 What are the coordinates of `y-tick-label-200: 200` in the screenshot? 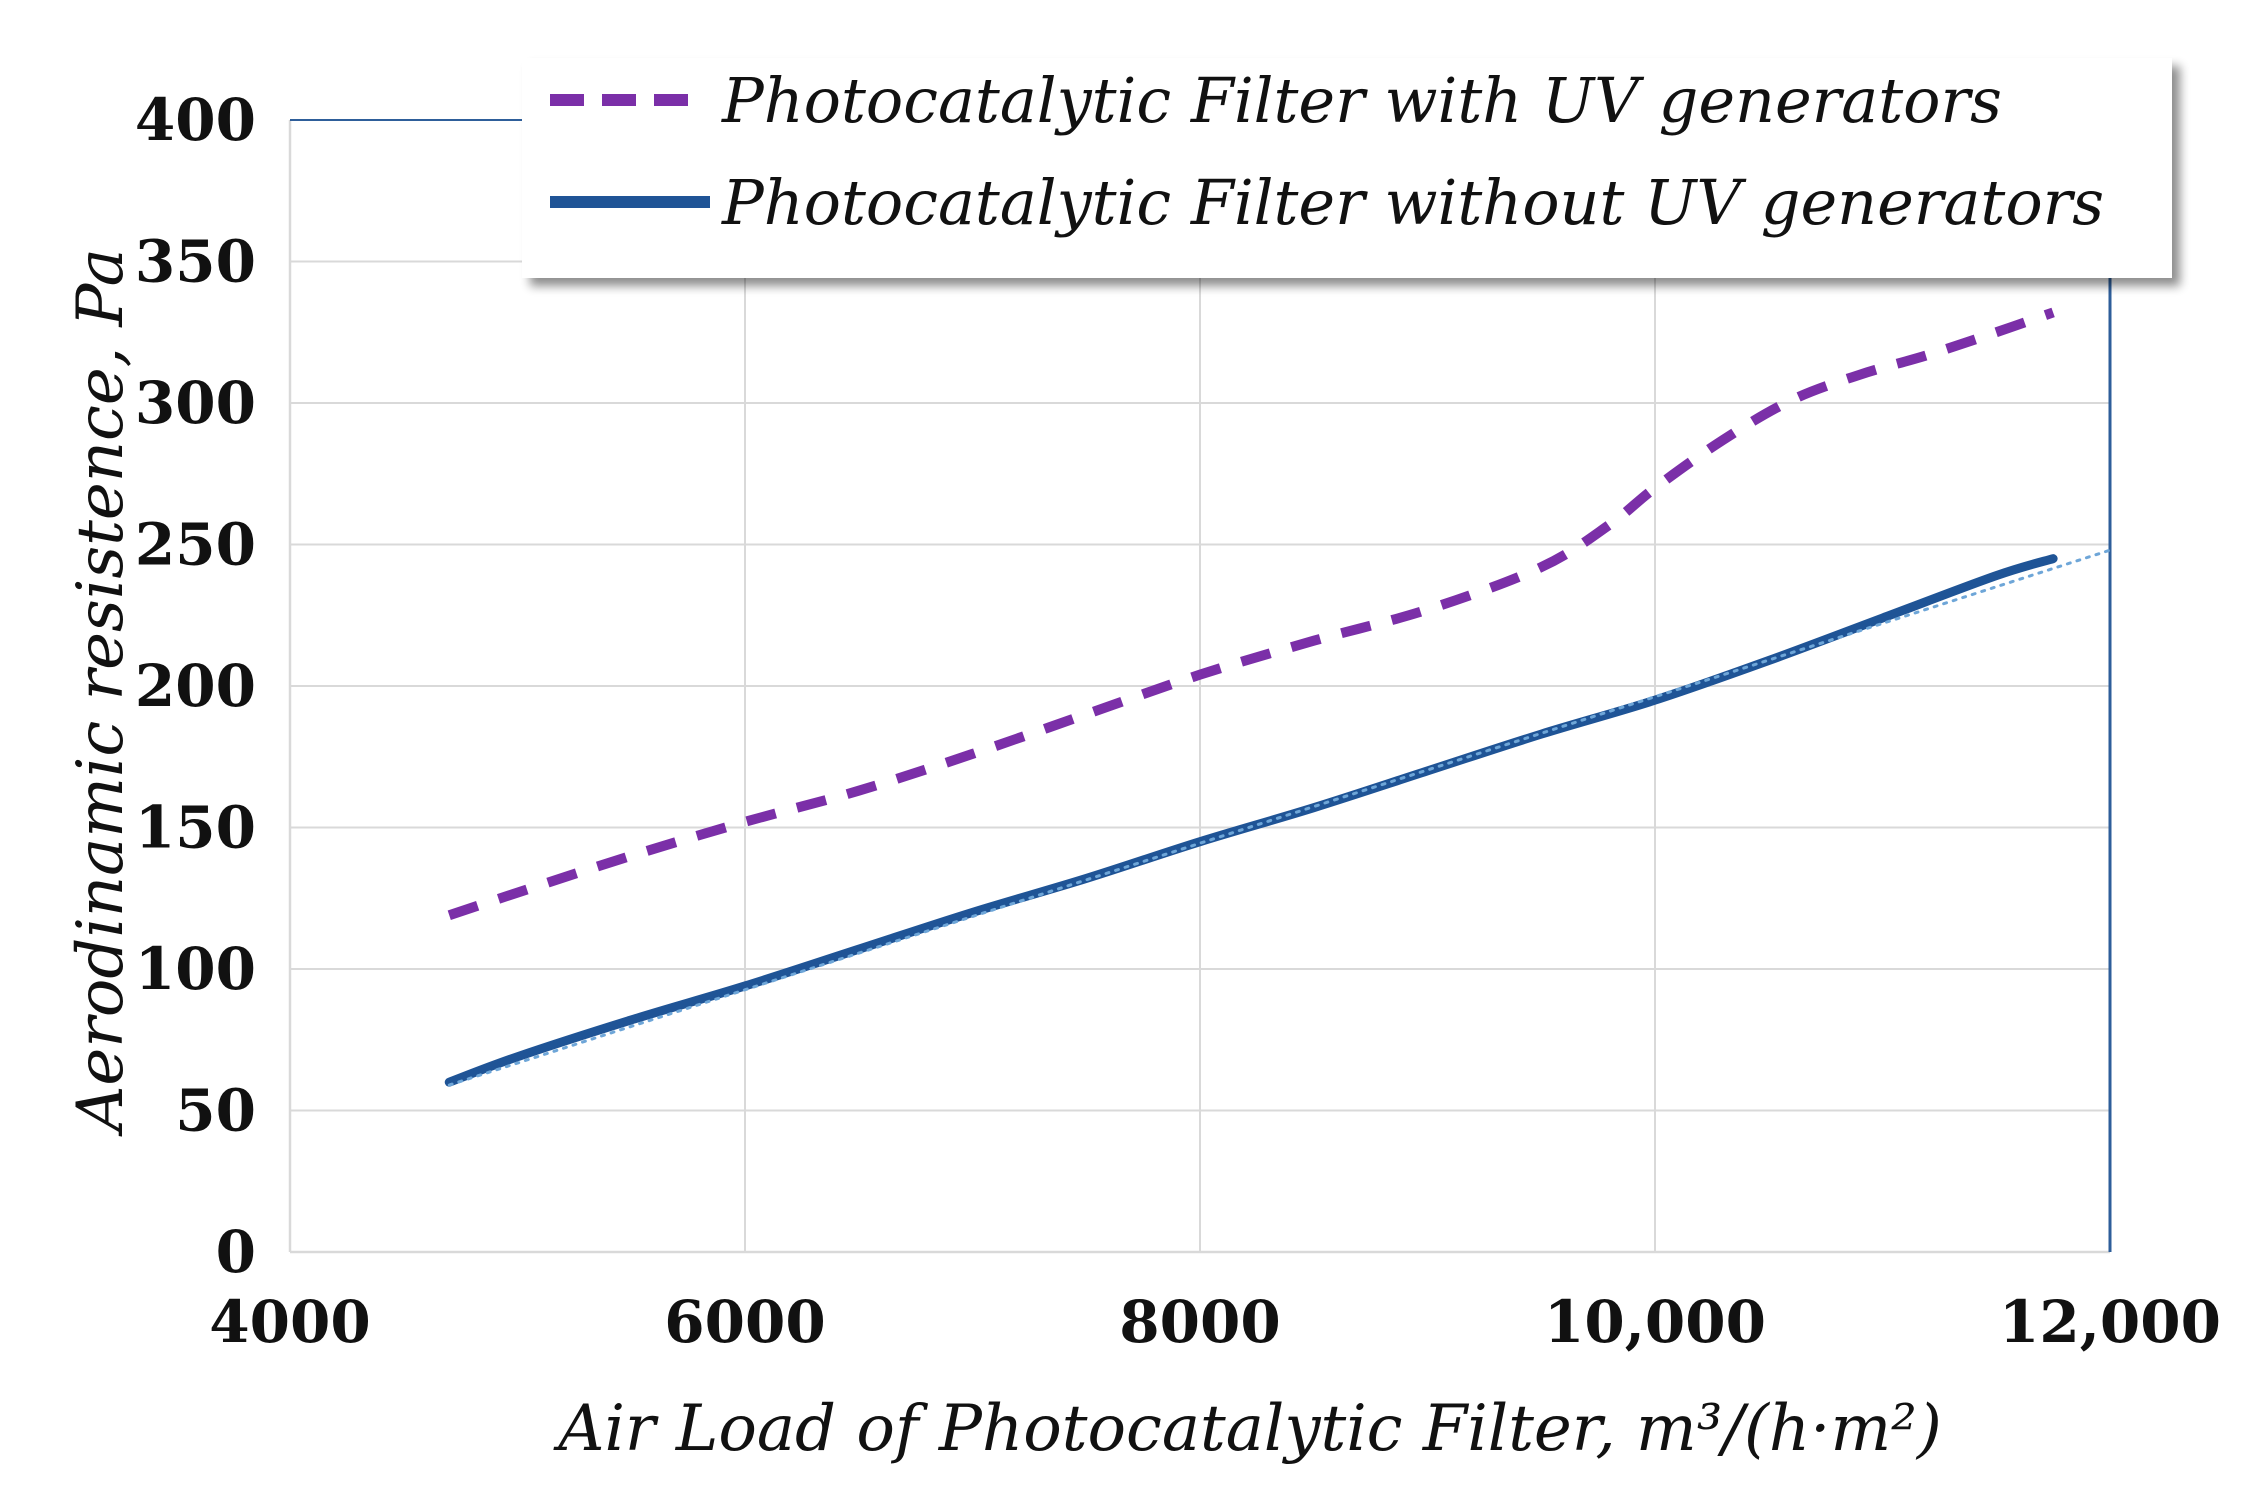 It's located at (195, 686).